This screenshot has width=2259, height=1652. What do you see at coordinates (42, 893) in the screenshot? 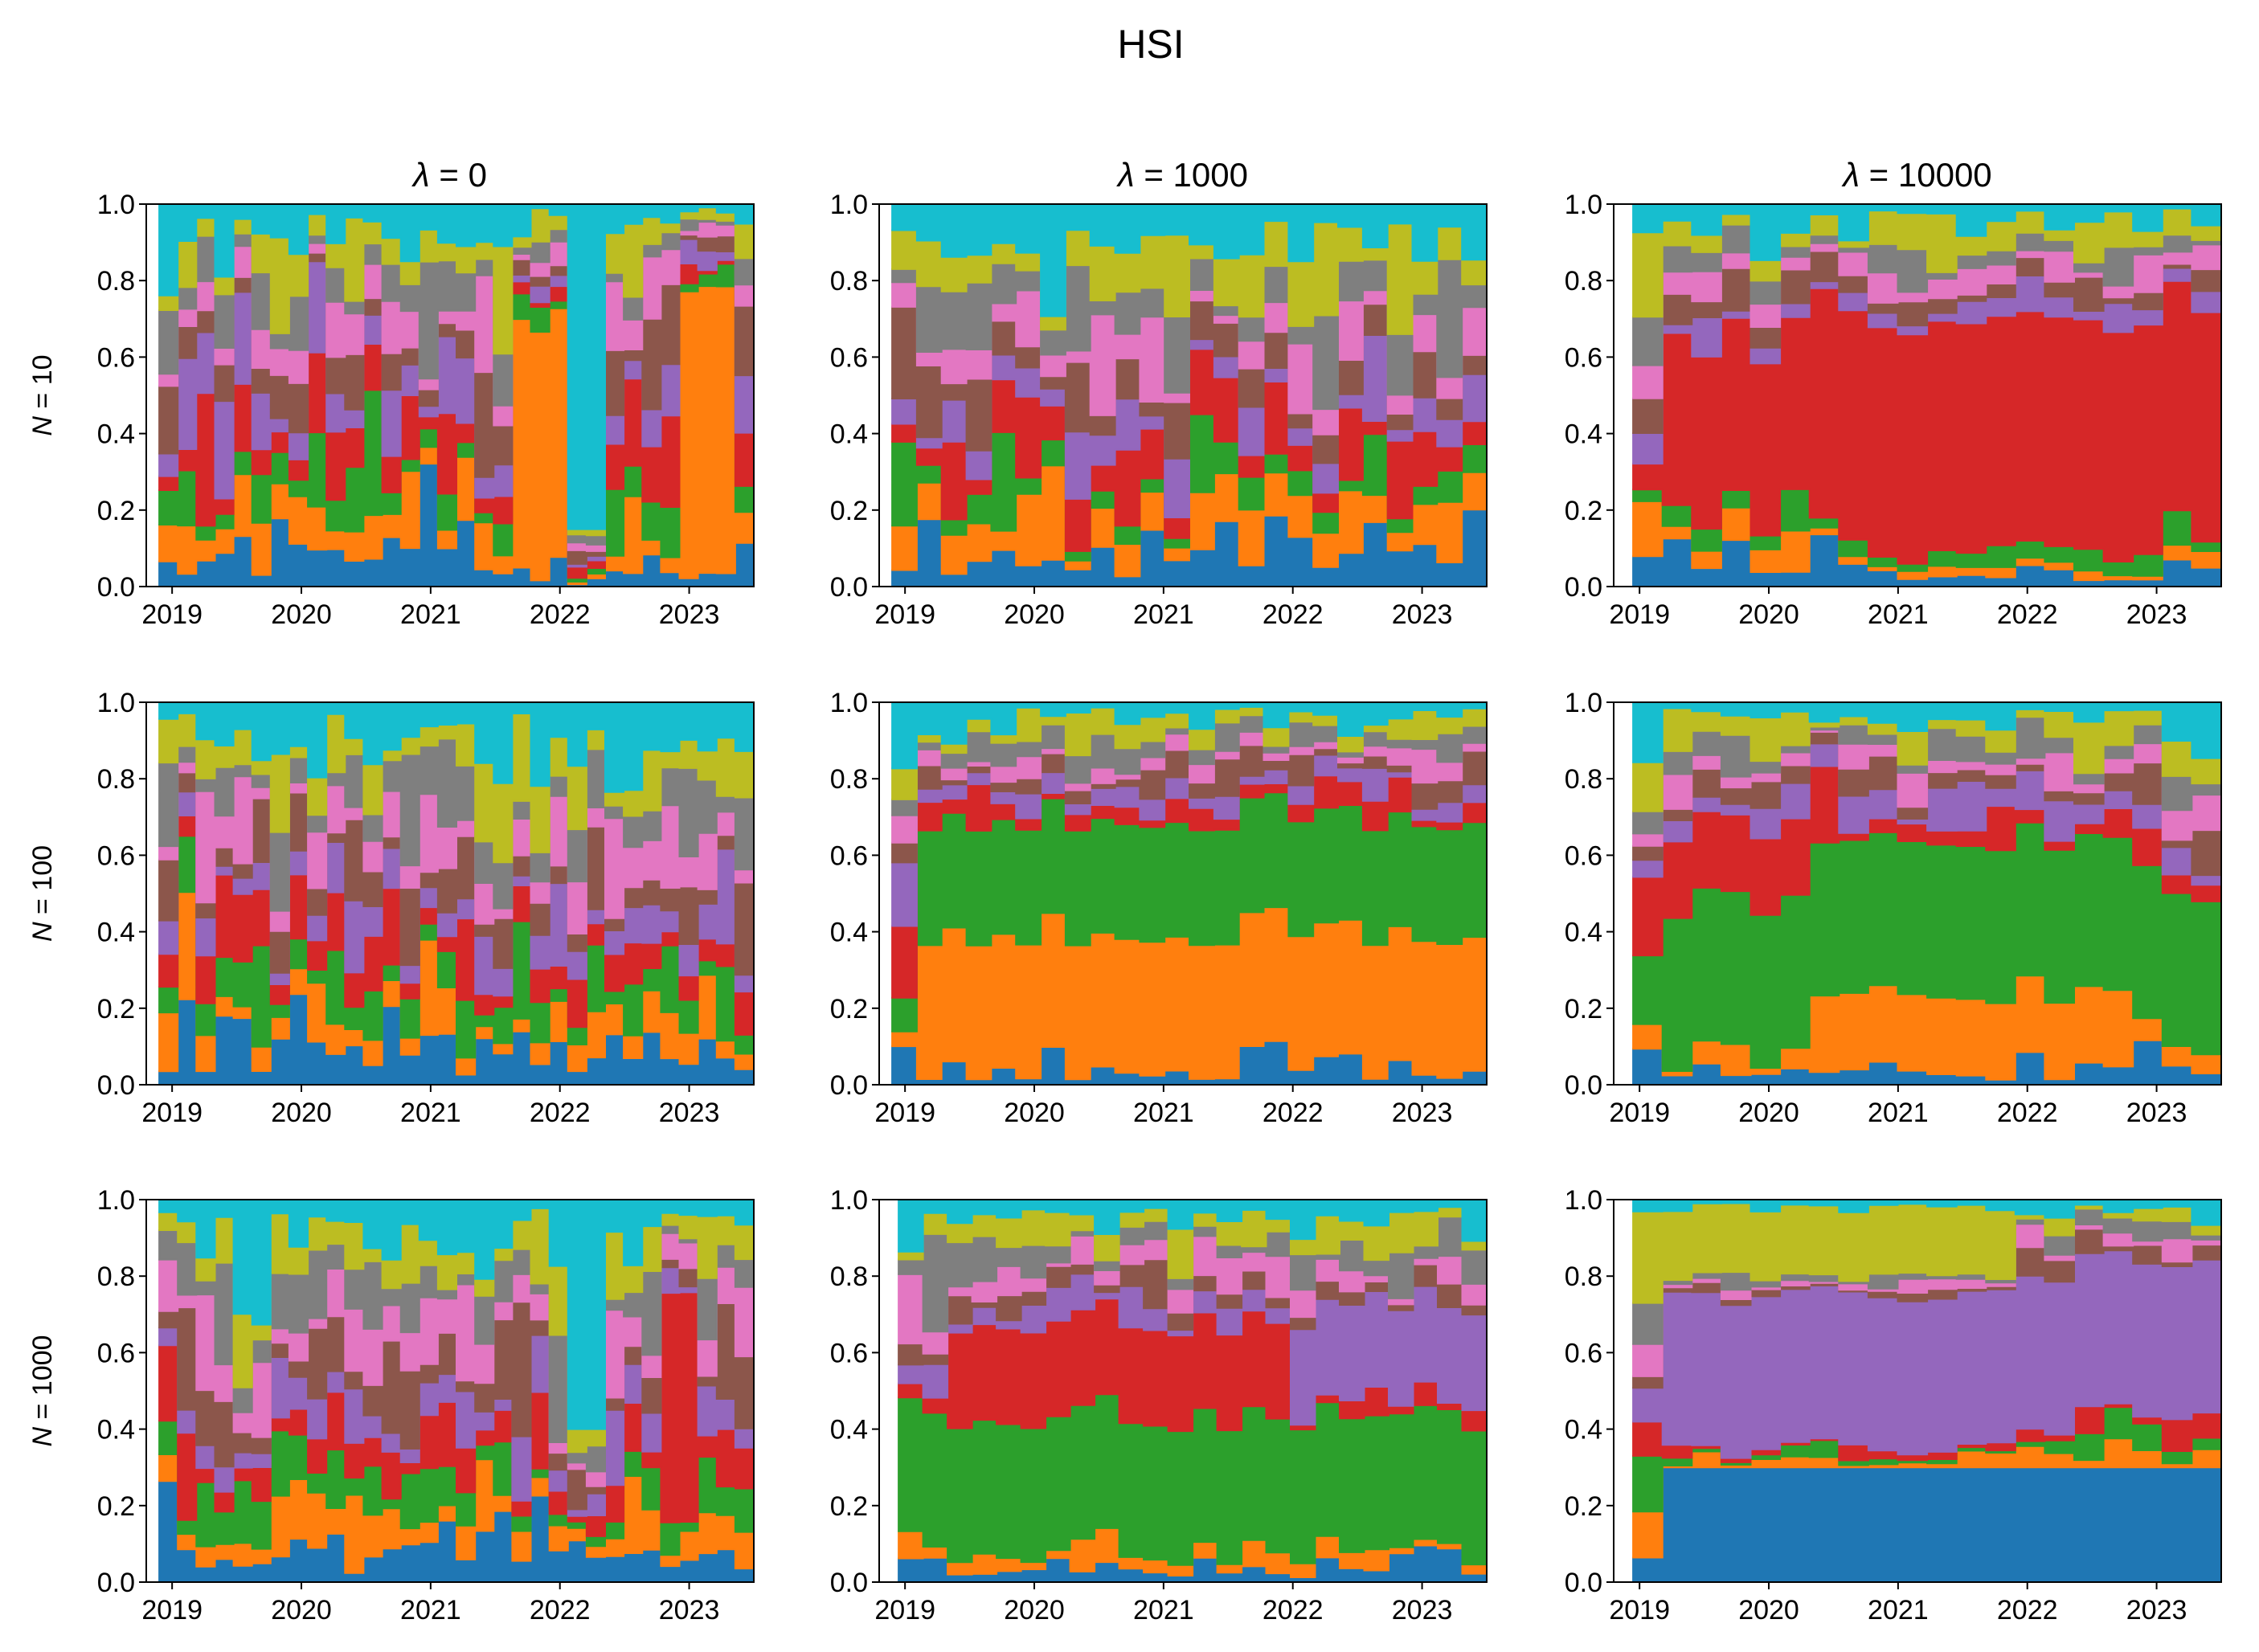
I see `row-label: N = 100` at bounding box center [42, 893].